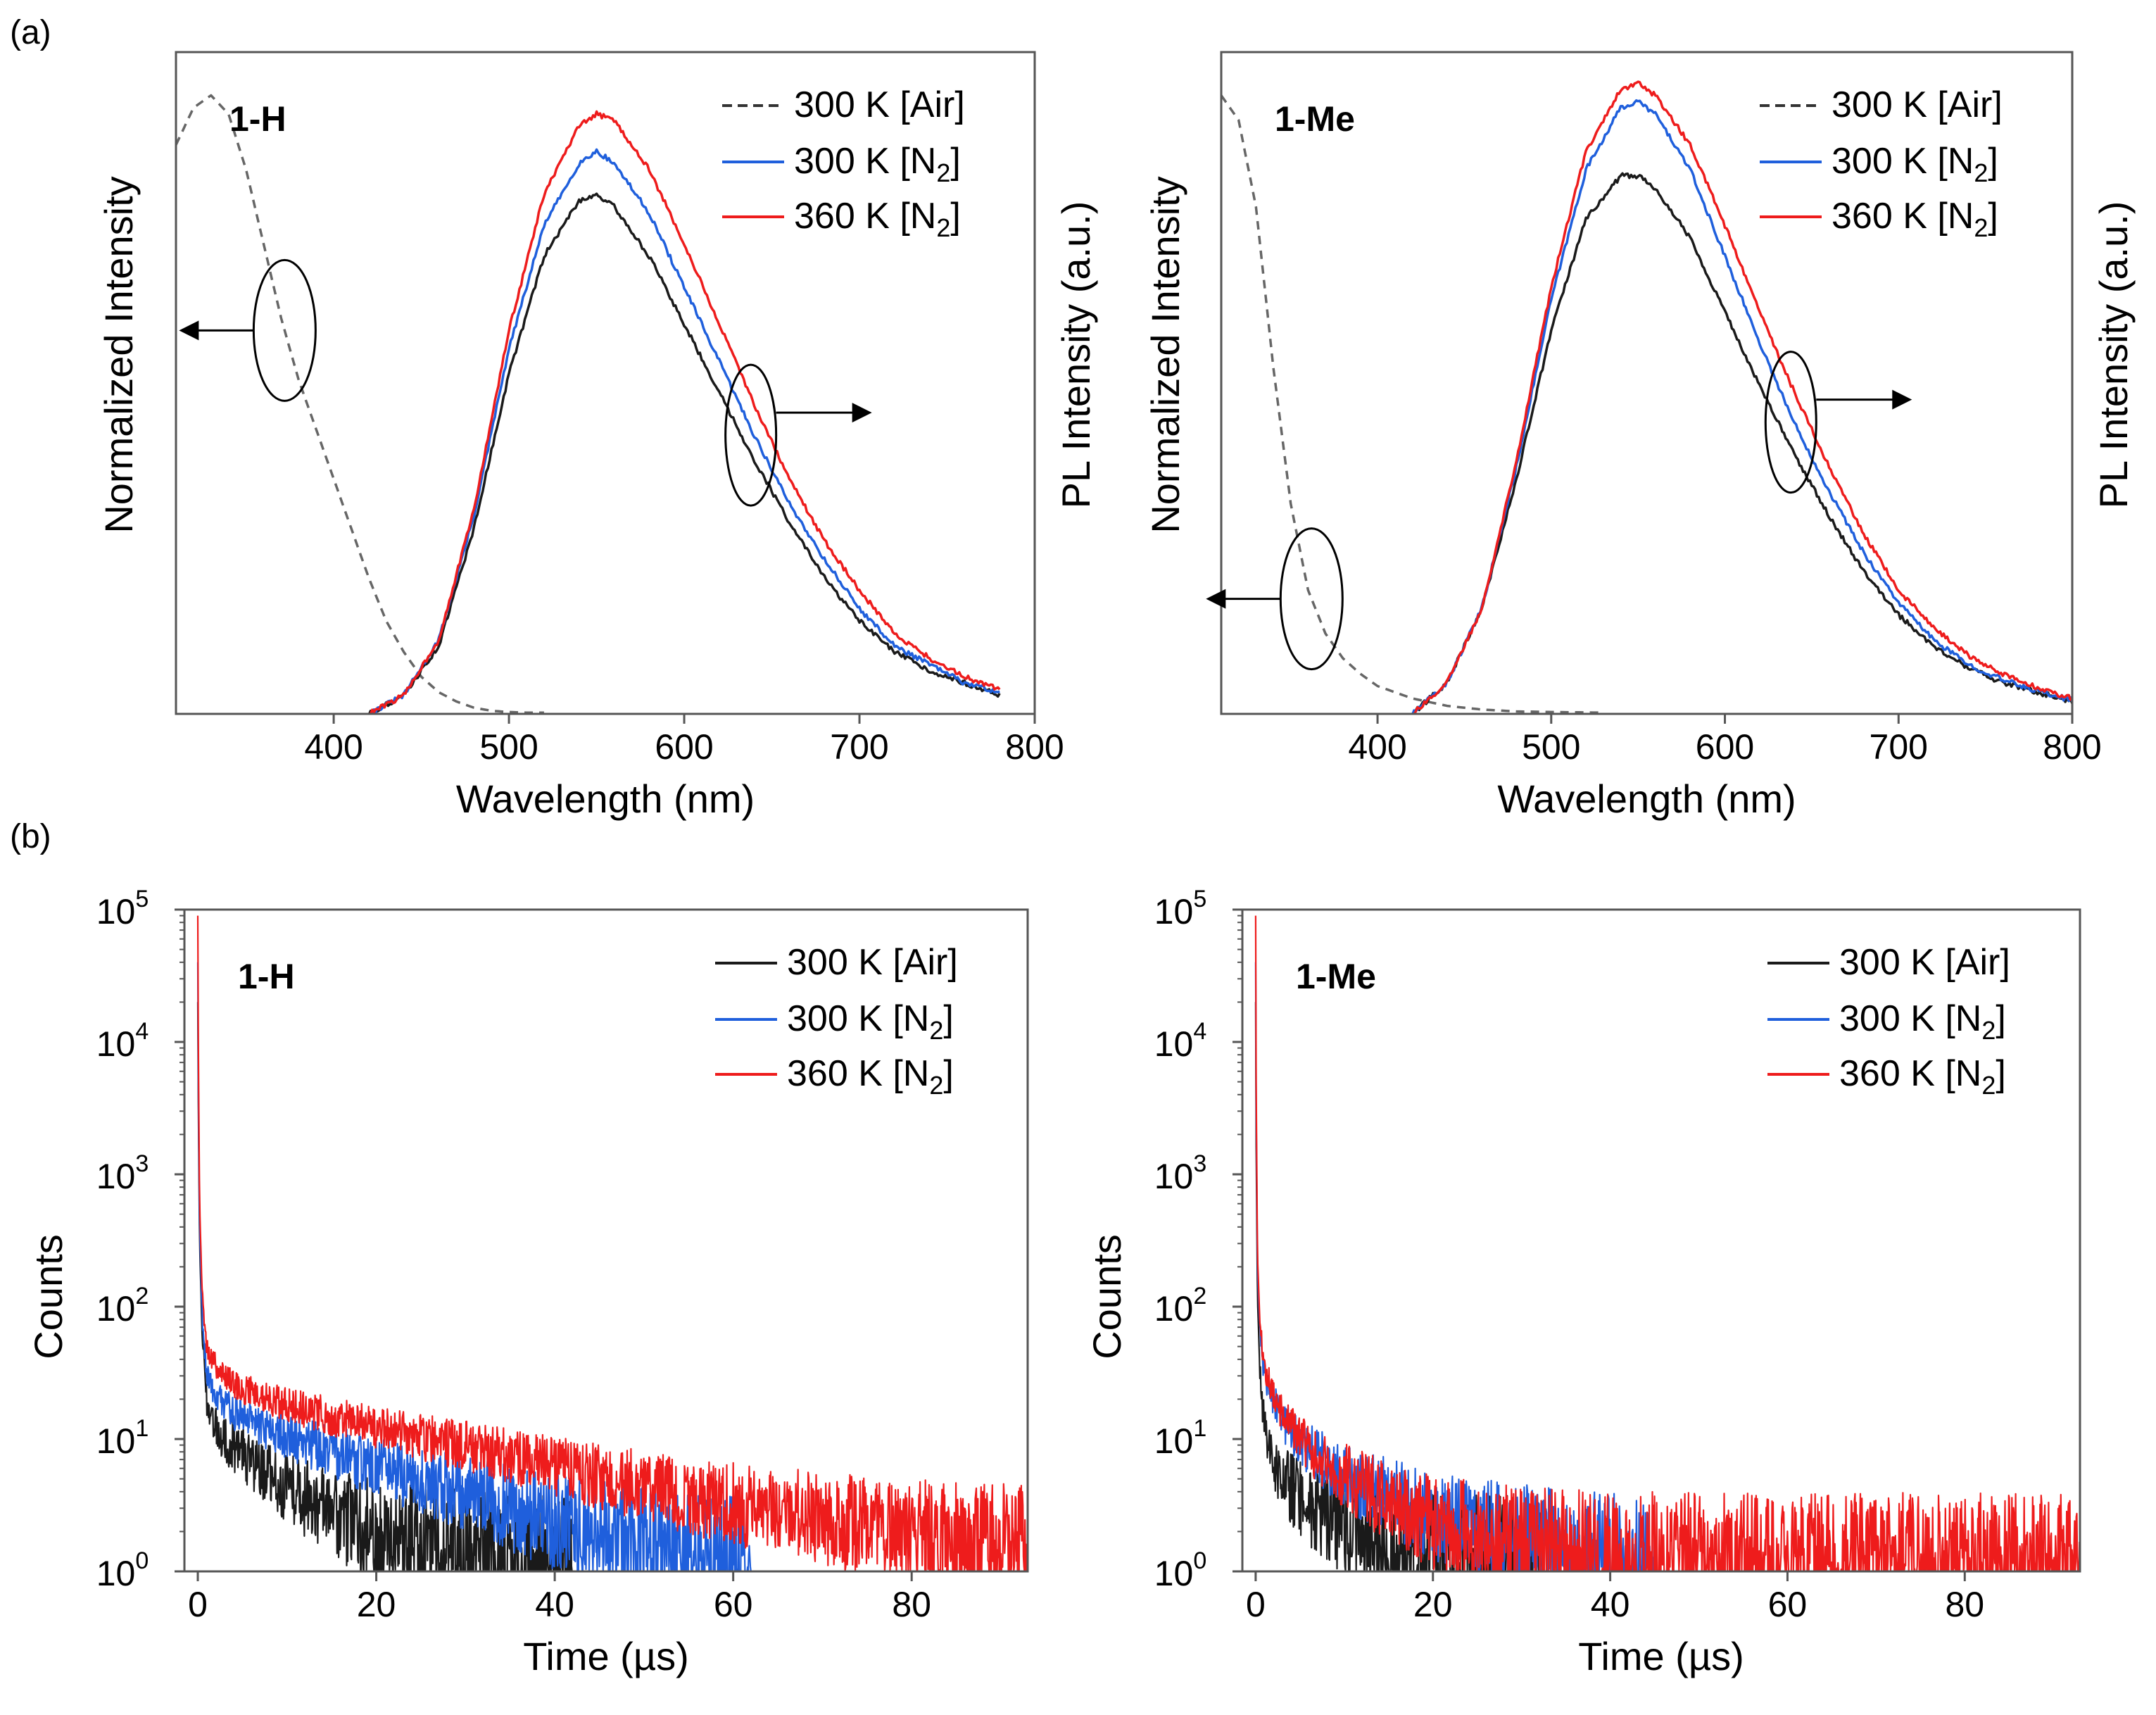  What do you see at coordinates (48, 1296) in the screenshot?
I see `y-axis-label: Counts` at bounding box center [48, 1296].